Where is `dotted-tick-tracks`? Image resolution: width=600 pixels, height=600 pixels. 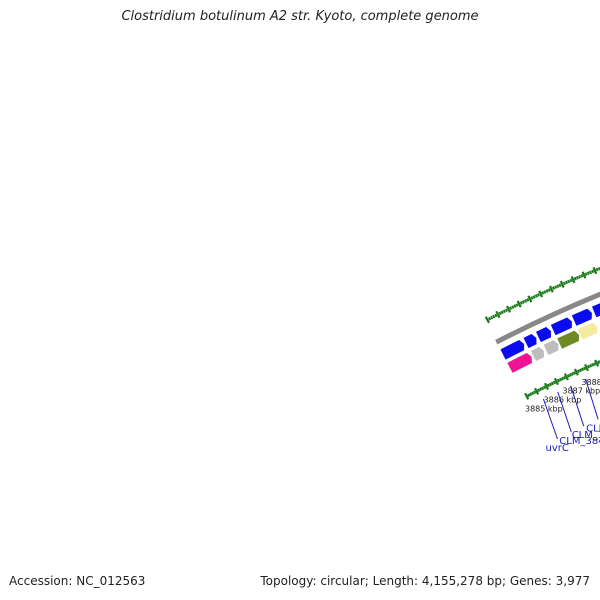 dotted-tick-tracks is located at coordinates (542, 333).